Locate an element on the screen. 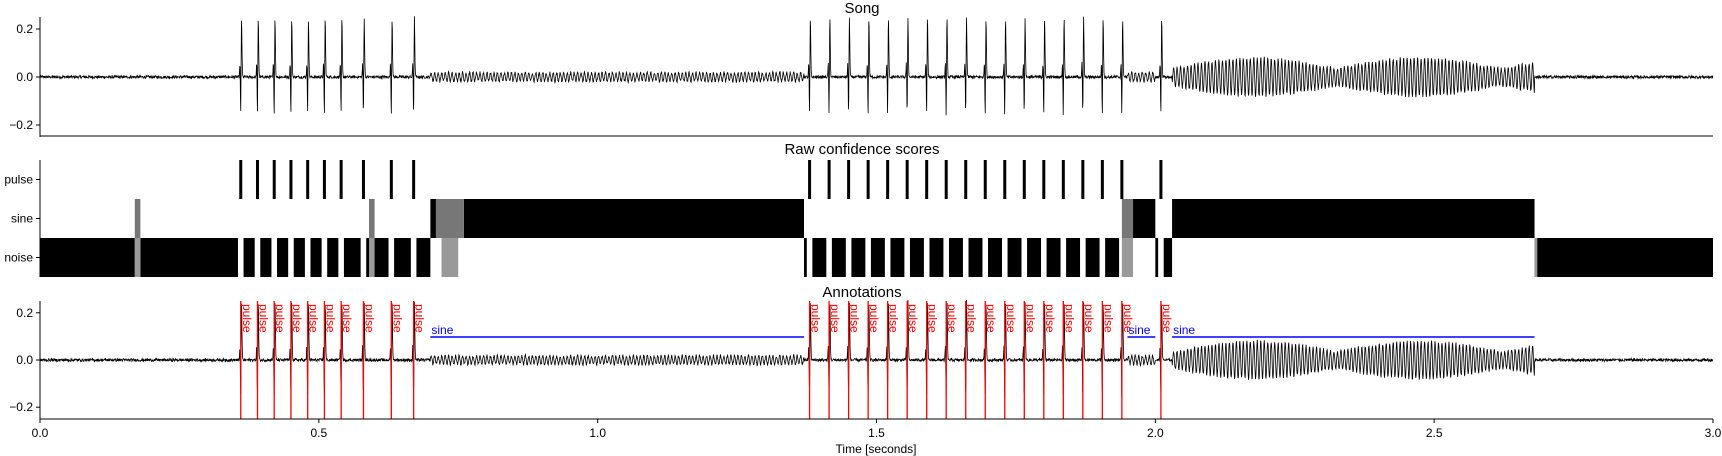  song-y-tick-label: 0.2 is located at coordinates (24, 29).